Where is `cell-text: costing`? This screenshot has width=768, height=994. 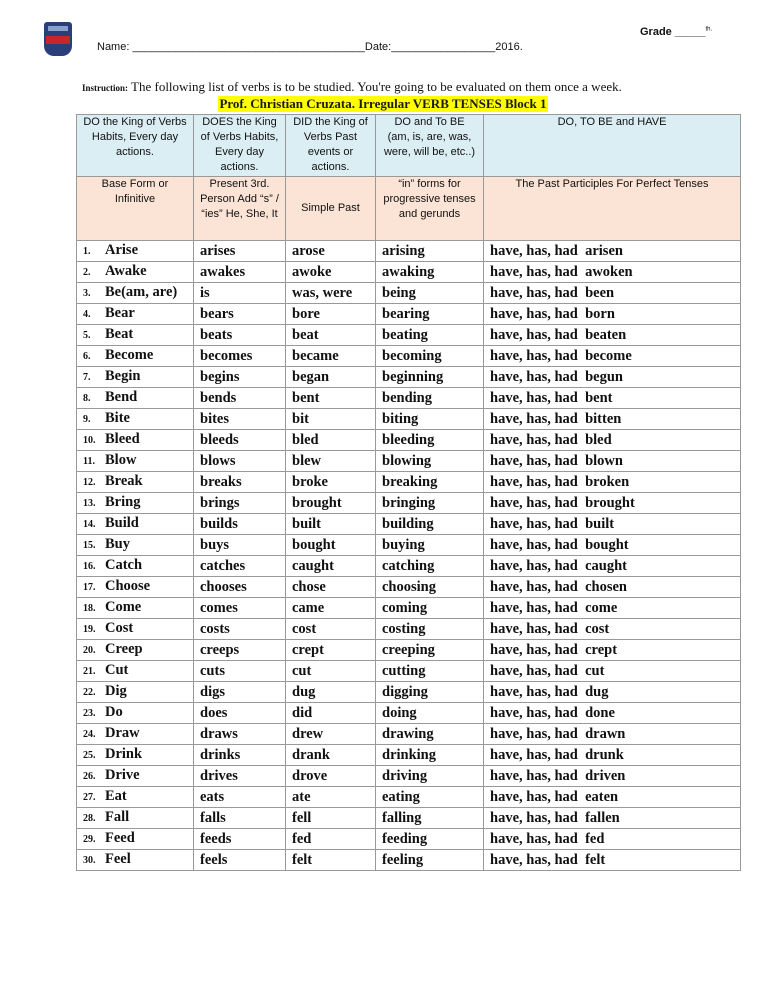
cell-text: costing is located at coordinates (404, 628).